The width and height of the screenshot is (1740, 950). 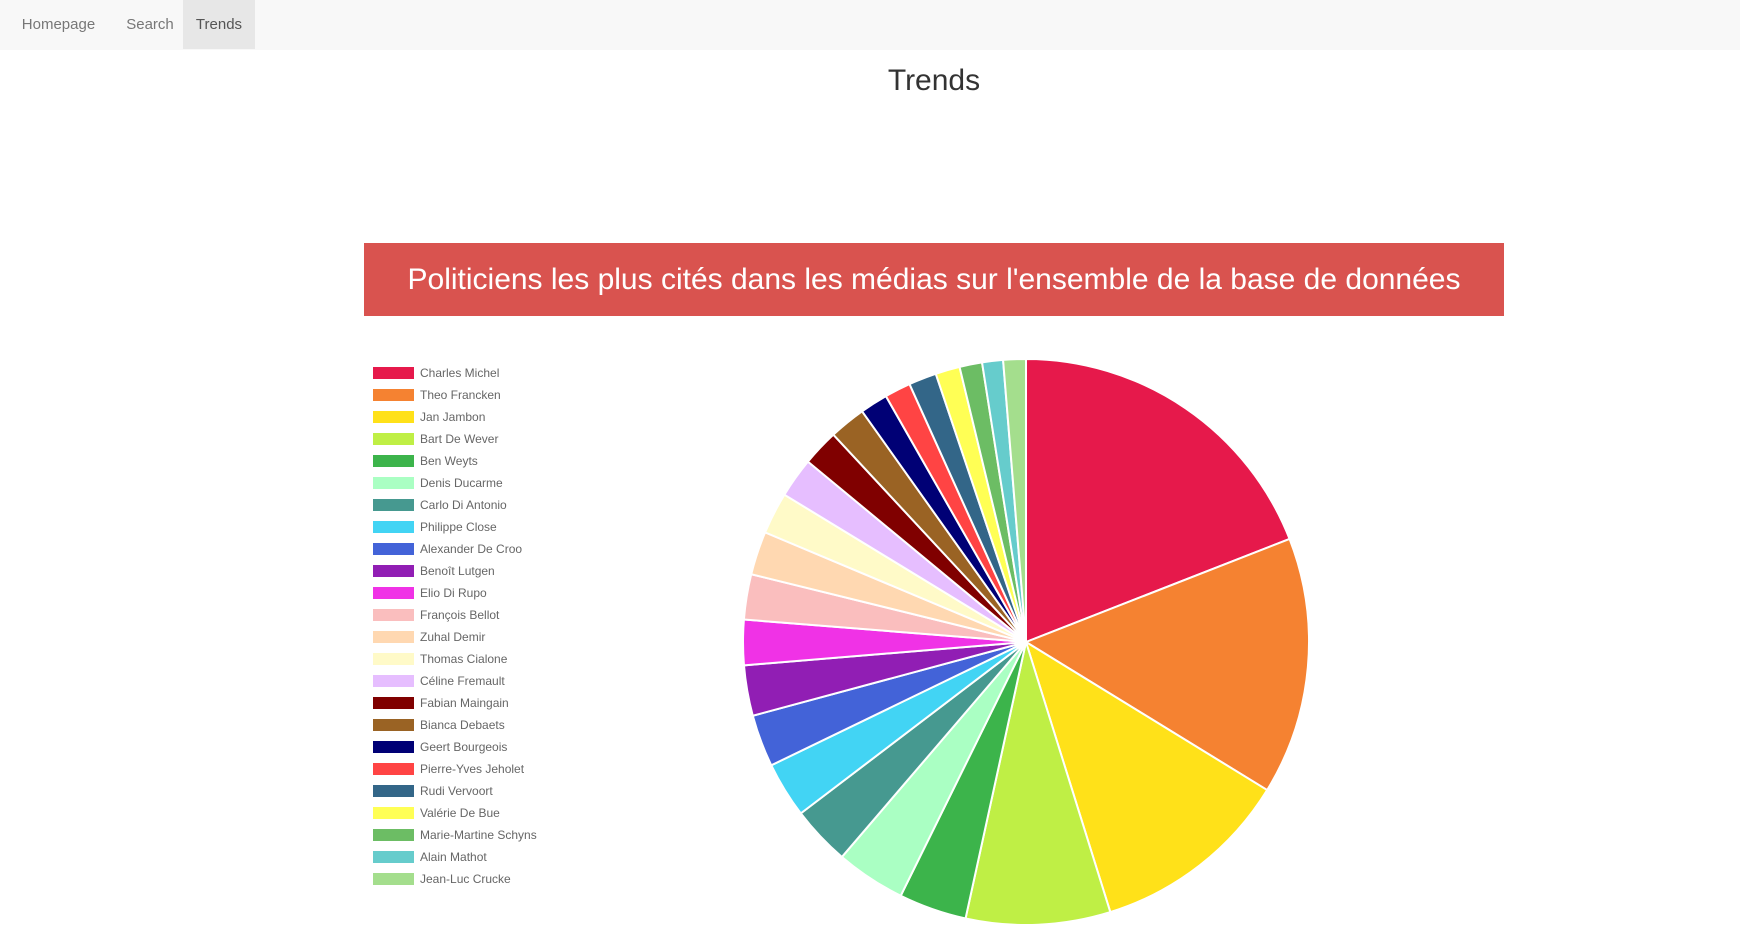 I want to click on legend-label: Benoît Lutgen, so click(x=457, y=571).